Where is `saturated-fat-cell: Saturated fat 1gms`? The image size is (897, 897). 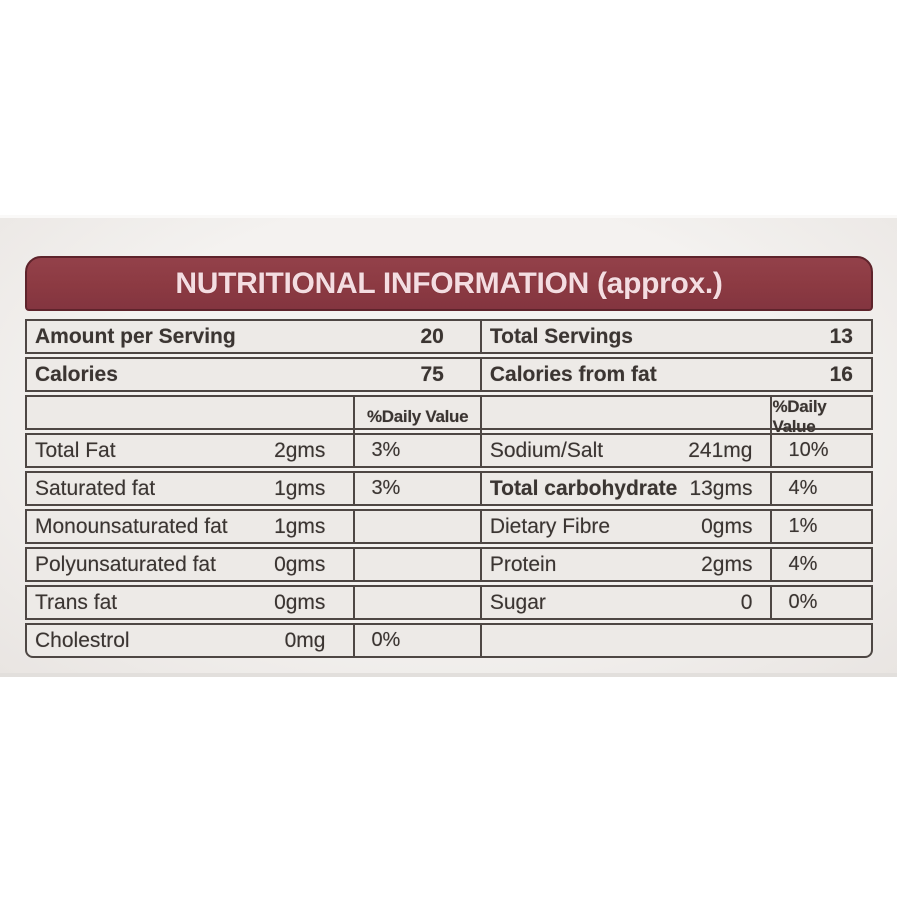 saturated-fat-cell: Saturated fat 1gms is located at coordinates (190, 488).